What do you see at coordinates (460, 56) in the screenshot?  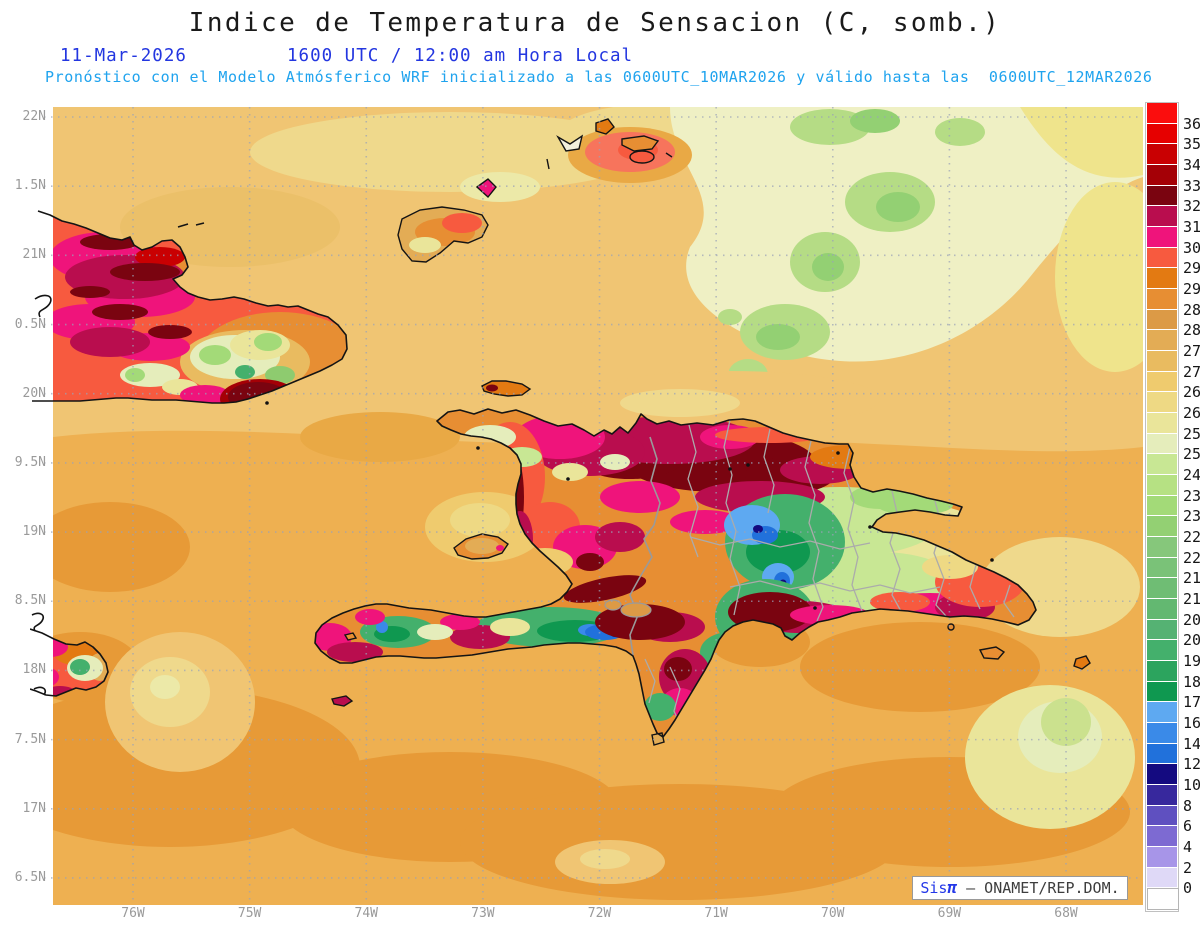 I see `valid-time: 1600 UTC / 12:00 am Hora Local` at bounding box center [460, 56].